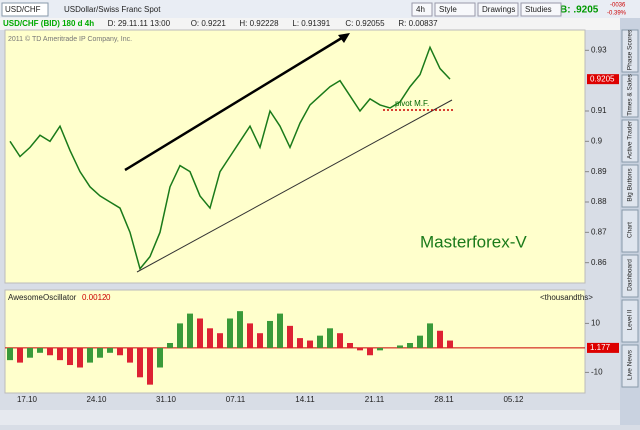  I want to click on change-pct: -0.39%, so click(617, 14).